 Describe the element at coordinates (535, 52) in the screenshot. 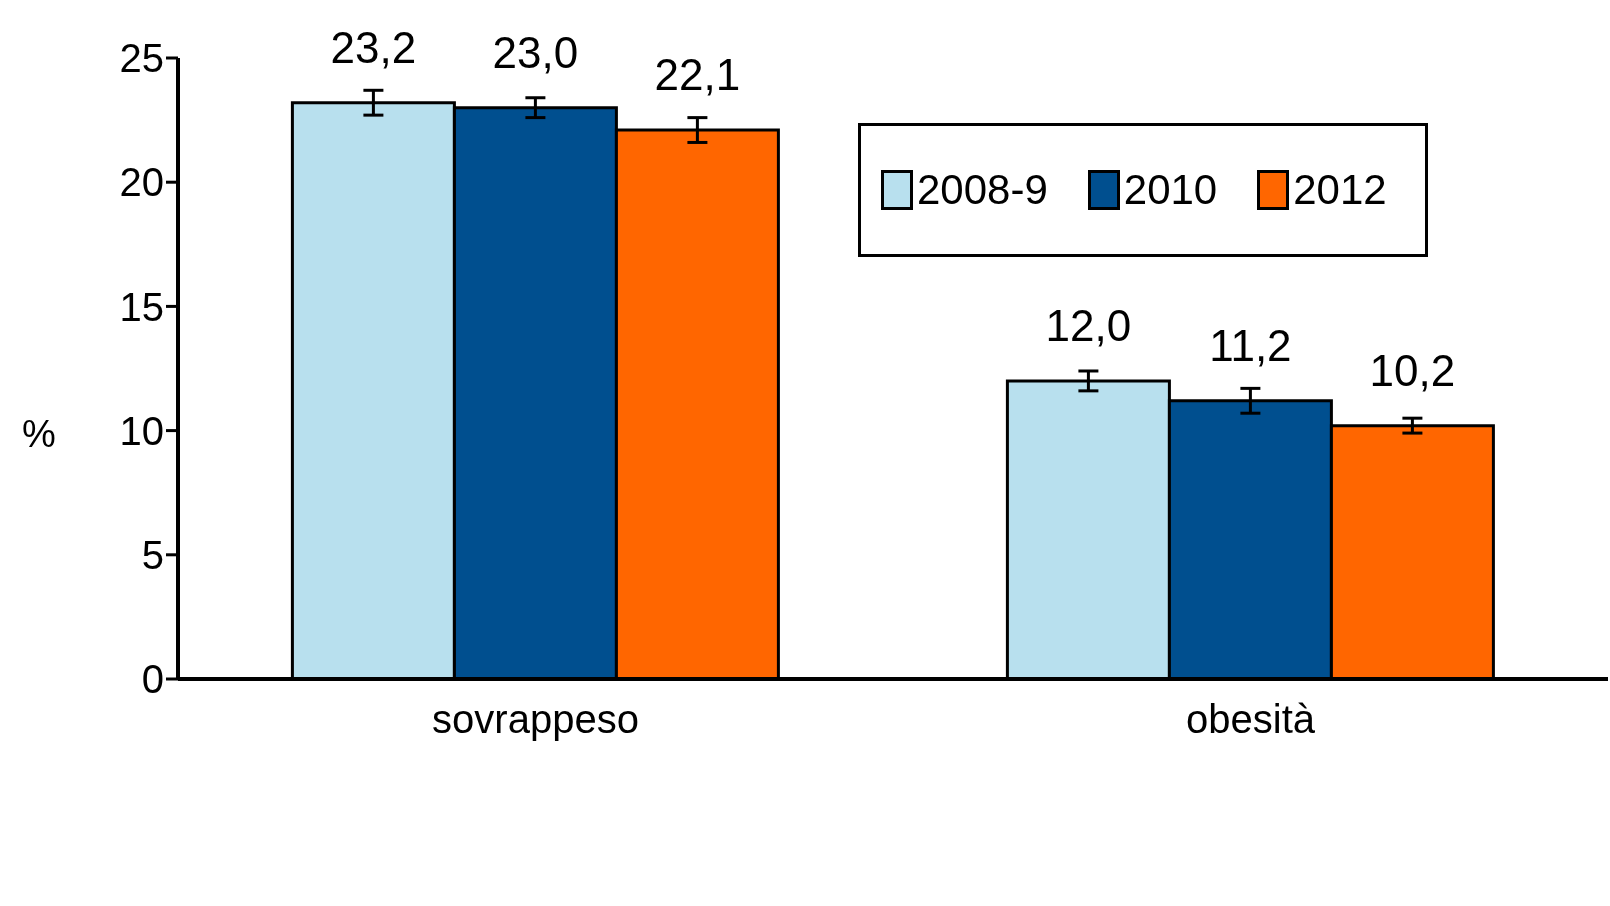

I see `data-label: 23,0` at that location.